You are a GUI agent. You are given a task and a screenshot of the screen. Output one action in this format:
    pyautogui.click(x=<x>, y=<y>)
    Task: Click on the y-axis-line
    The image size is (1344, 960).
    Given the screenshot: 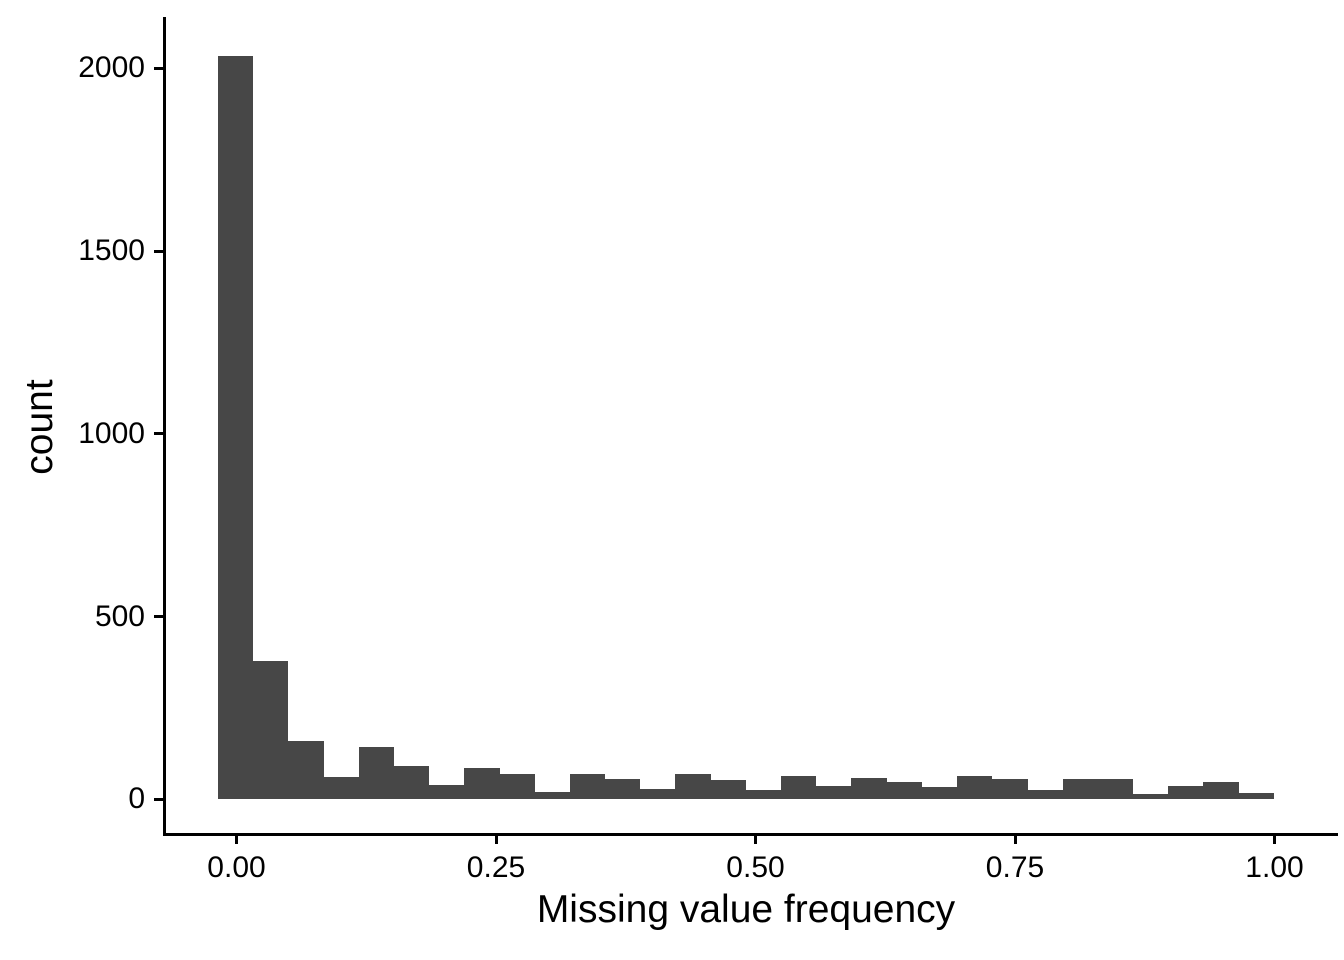 What is the action you would take?
    pyautogui.click(x=164, y=426)
    